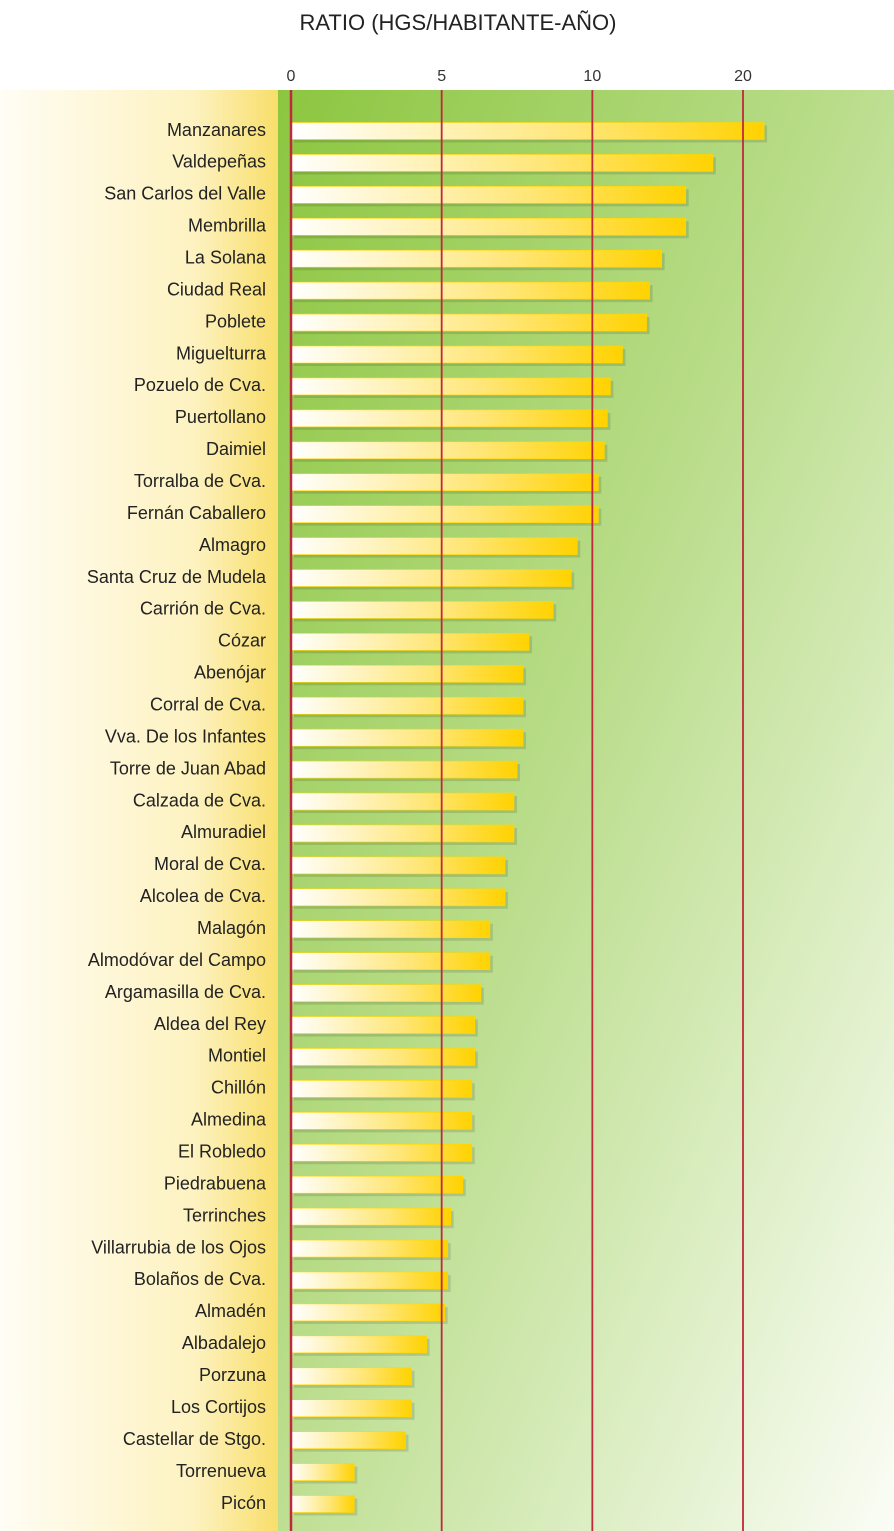  What do you see at coordinates (200, 481) in the screenshot?
I see `y-tick-label: Torralba de Cva.` at bounding box center [200, 481].